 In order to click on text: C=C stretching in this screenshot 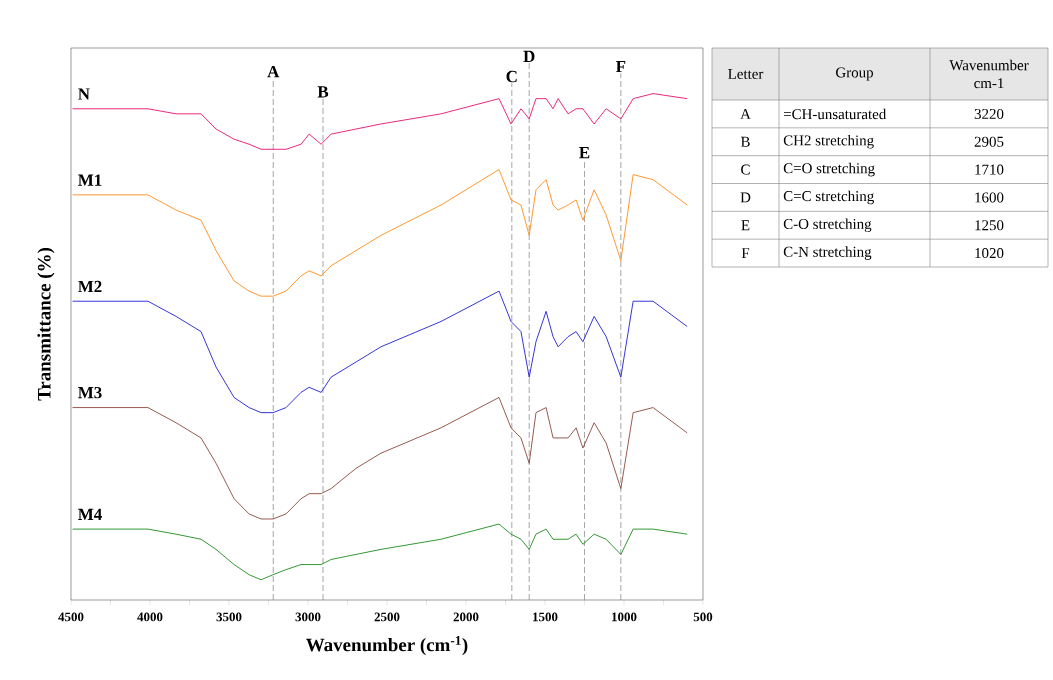, I will do `click(828, 197)`.